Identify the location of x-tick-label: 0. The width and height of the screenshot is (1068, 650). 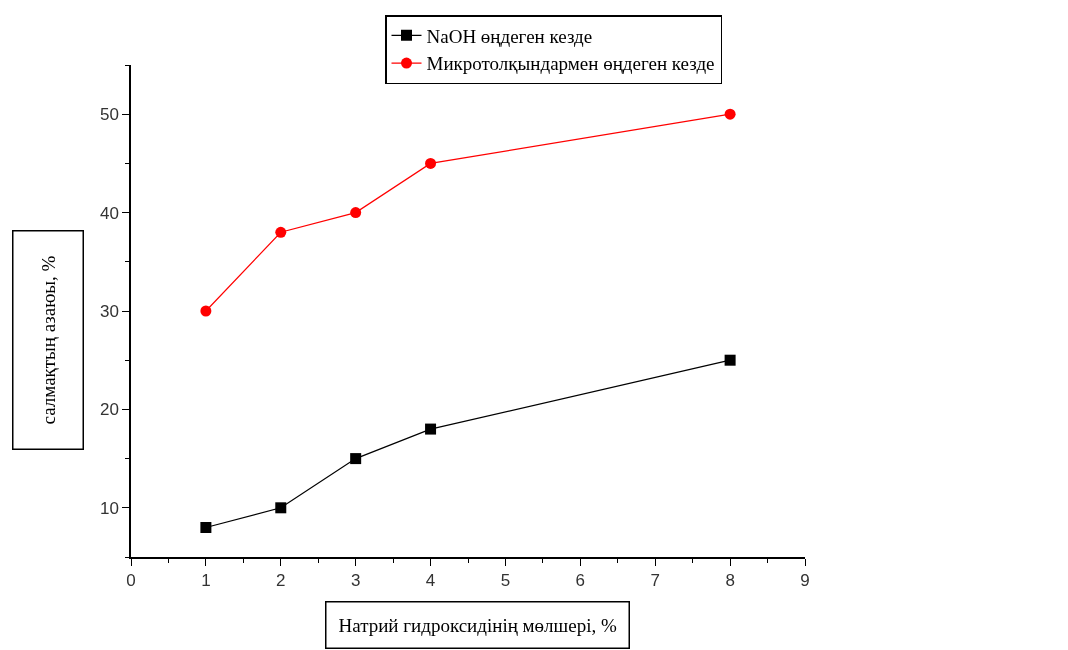
(131, 581).